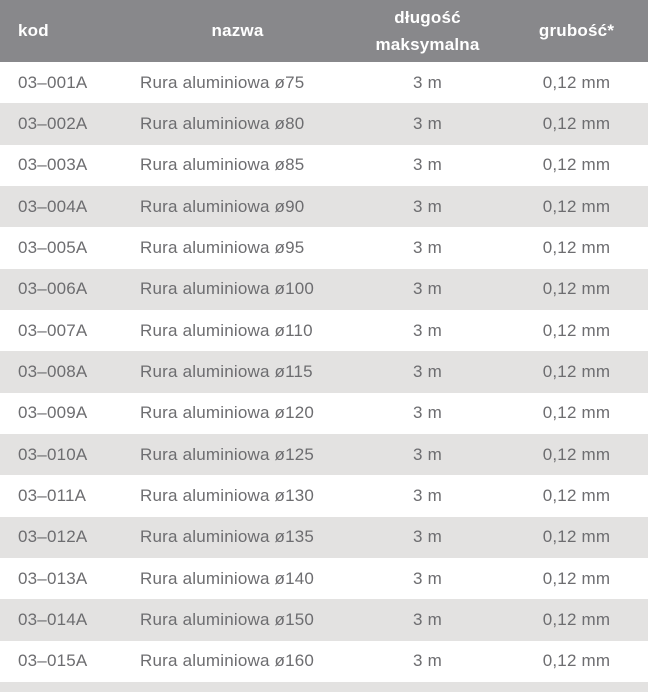 Image resolution: width=648 pixels, height=692 pixels. I want to click on cell-nazwa: Rura aluminiowa ø150, so click(227, 619).